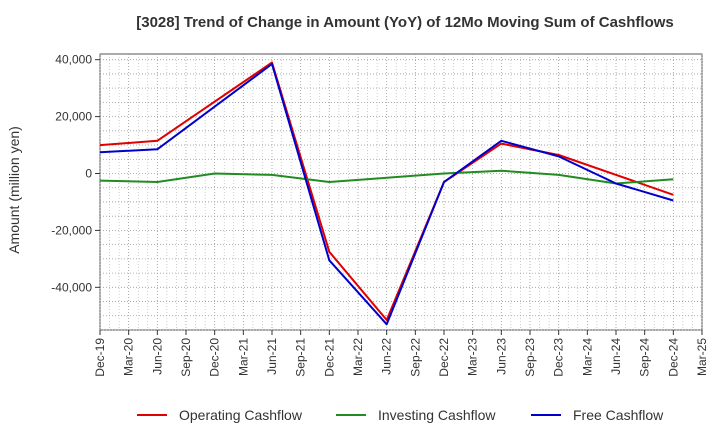 The image size is (720, 440). What do you see at coordinates (645, 357) in the screenshot?
I see `x-tick-label: Sep-24` at bounding box center [645, 357].